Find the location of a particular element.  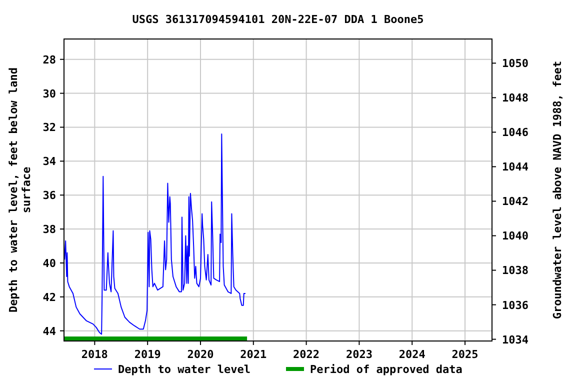

y-tick-label: 28 is located at coordinates (49, 59).